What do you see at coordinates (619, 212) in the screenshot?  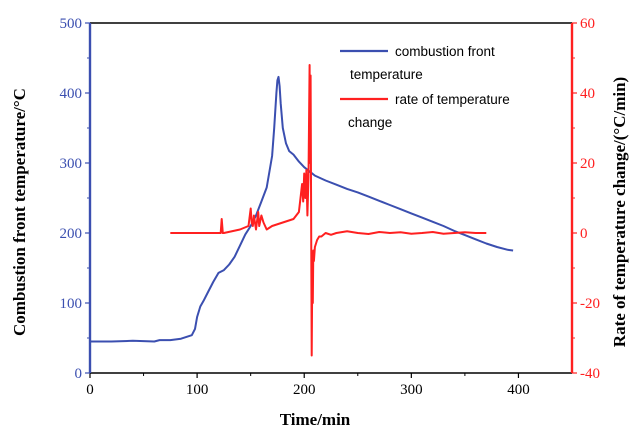 I see `right-y-axis-title: Rate of temperature change/(°C/min)` at bounding box center [619, 212].